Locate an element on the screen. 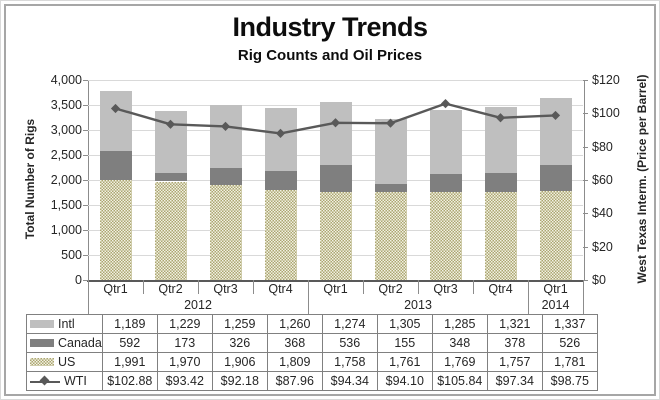  table-value-cell-intl: 1,305 is located at coordinates (404, 324).